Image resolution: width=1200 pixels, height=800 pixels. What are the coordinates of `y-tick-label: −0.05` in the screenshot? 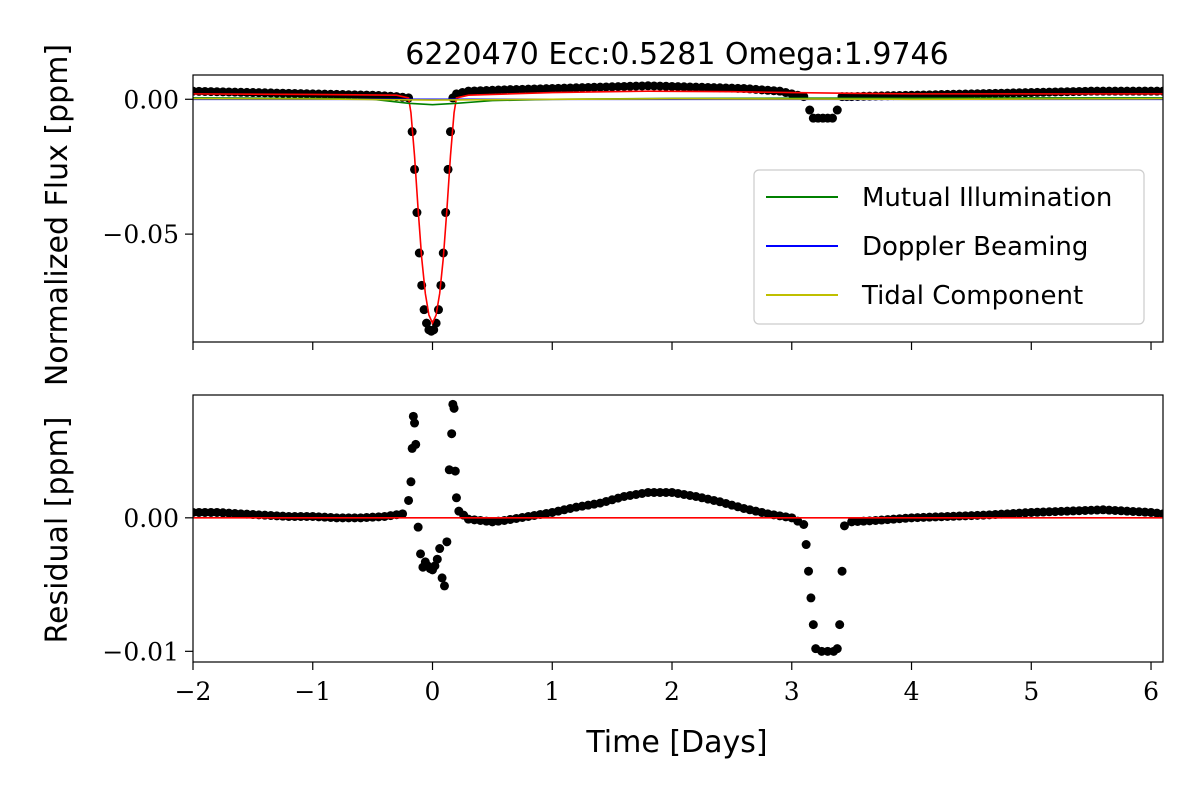 It's located at (140, 234).